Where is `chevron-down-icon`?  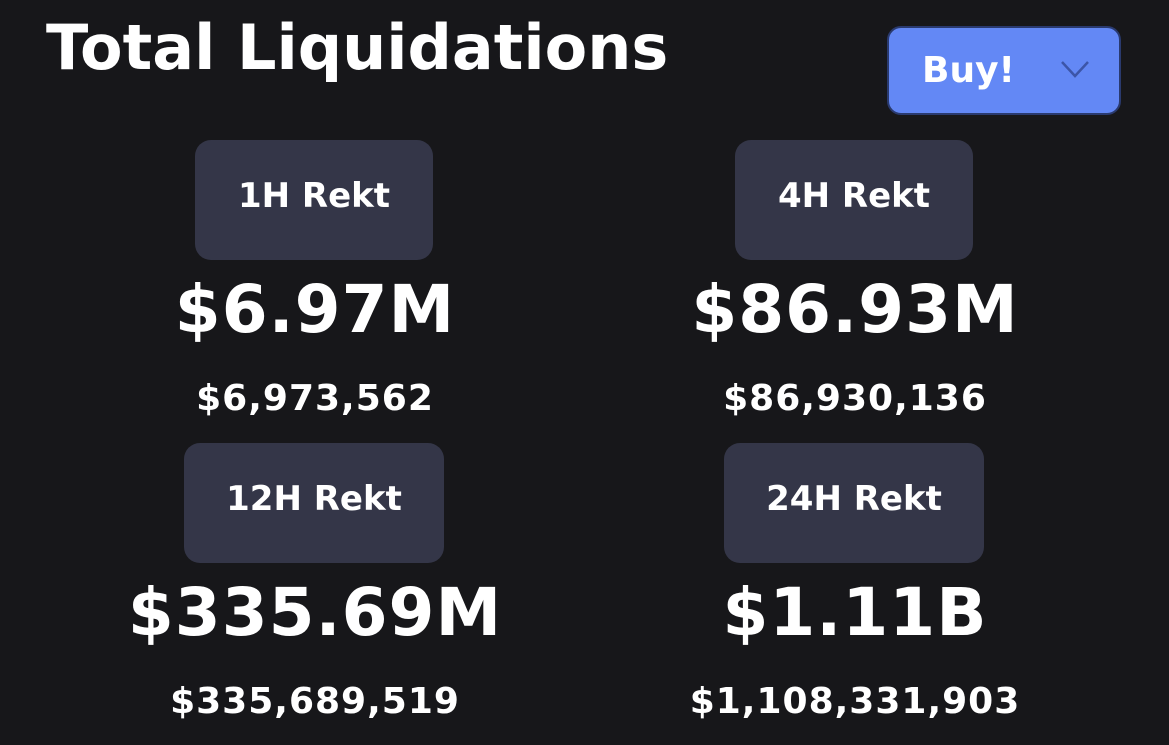
chevron-down-icon is located at coordinates (1075, 69).